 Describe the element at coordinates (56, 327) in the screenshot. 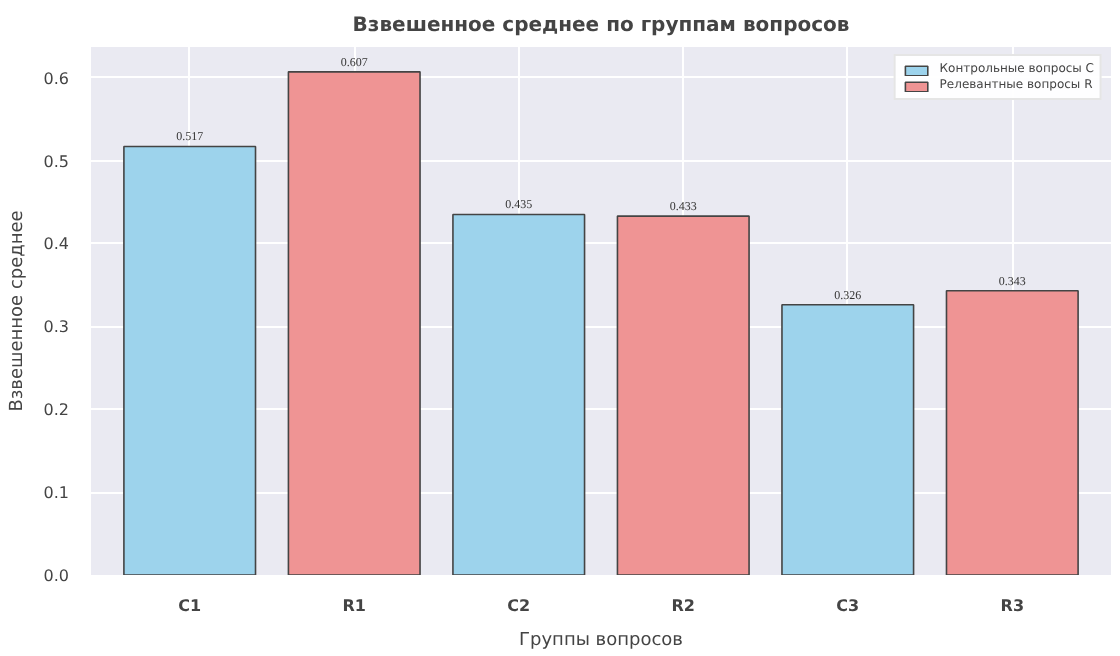

I see `y-tick-label: 0.3` at that location.